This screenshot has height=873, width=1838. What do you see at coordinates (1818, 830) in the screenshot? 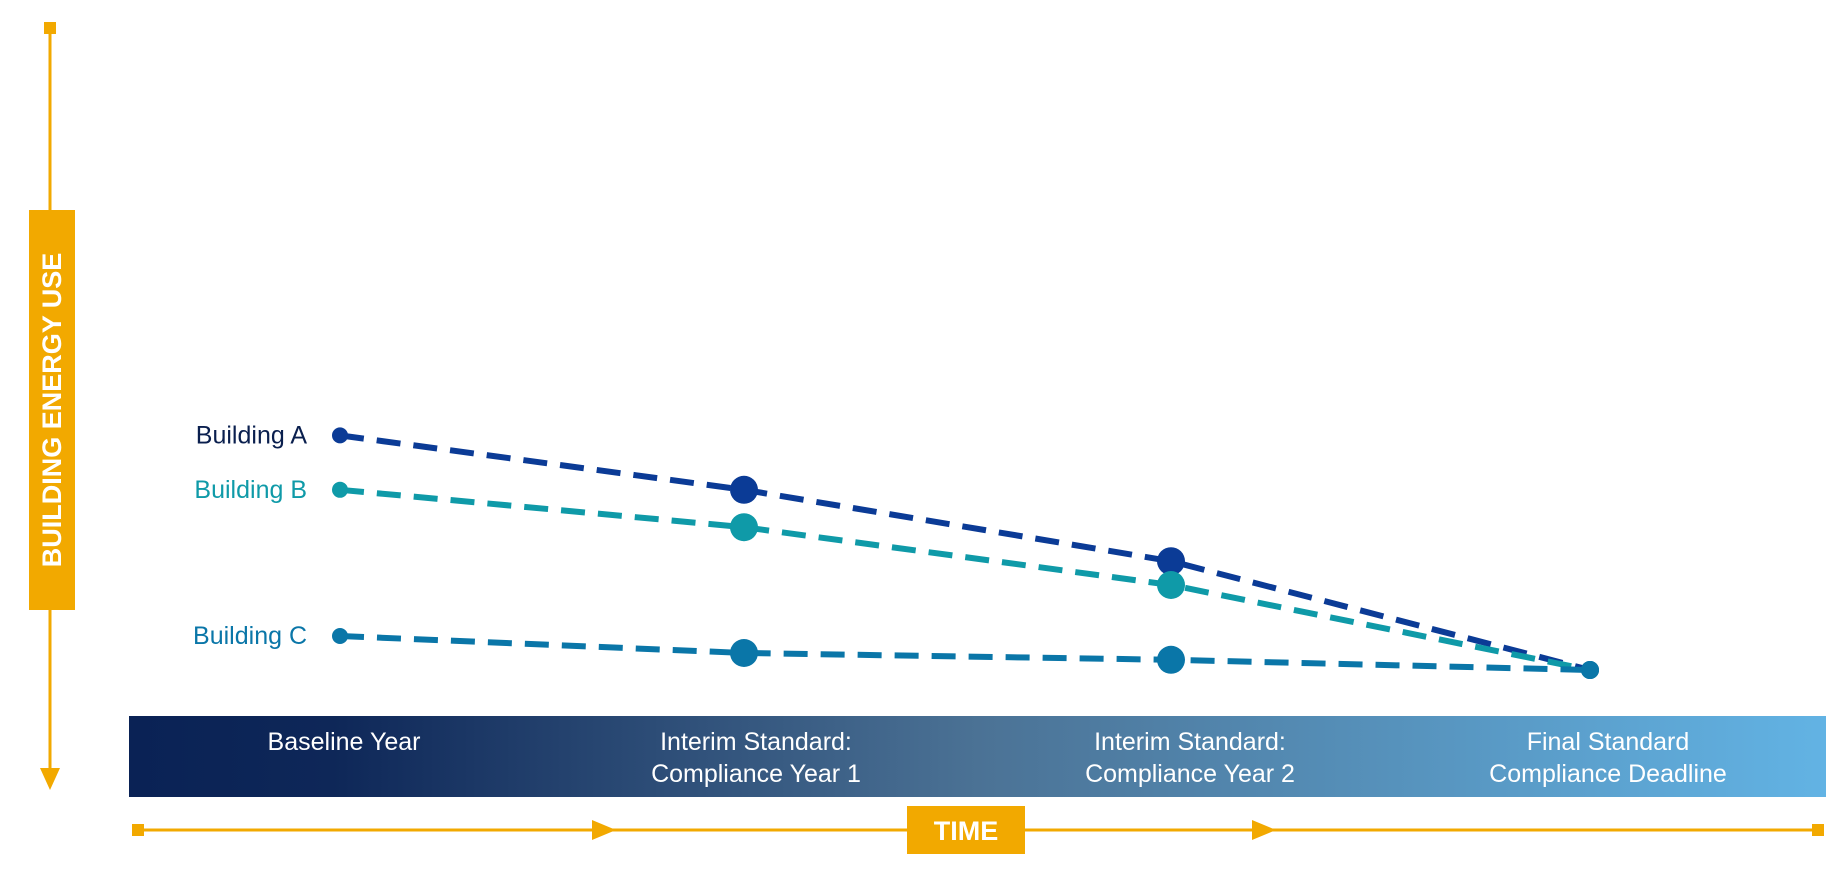
I see `x-axis-end-marker` at bounding box center [1818, 830].